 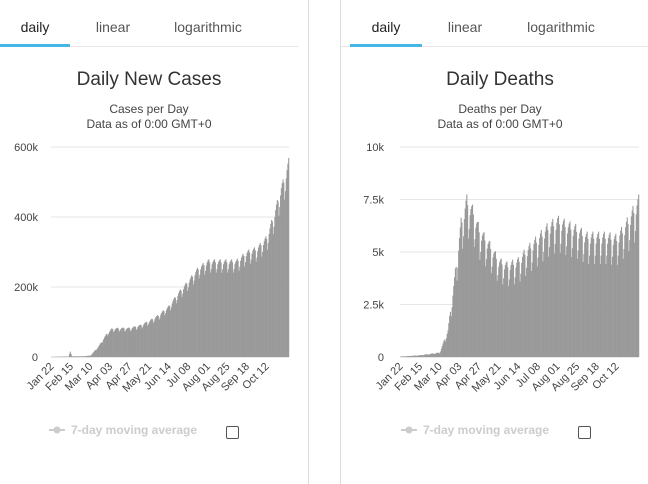 What do you see at coordinates (409, 430) in the screenshot?
I see `legend-marker-icon` at bounding box center [409, 430].